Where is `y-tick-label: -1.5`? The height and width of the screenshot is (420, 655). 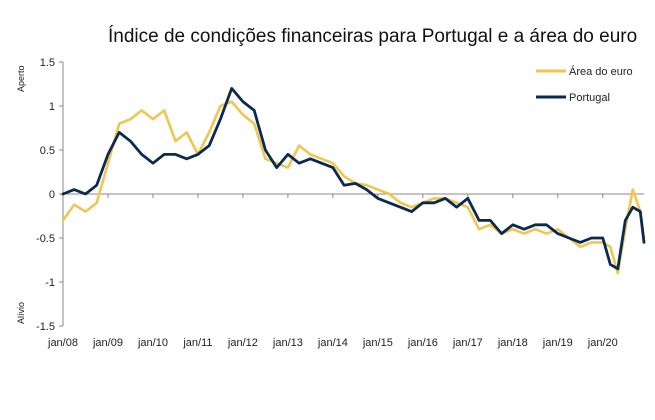 y-tick-label: -1.5 is located at coordinates (45, 327).